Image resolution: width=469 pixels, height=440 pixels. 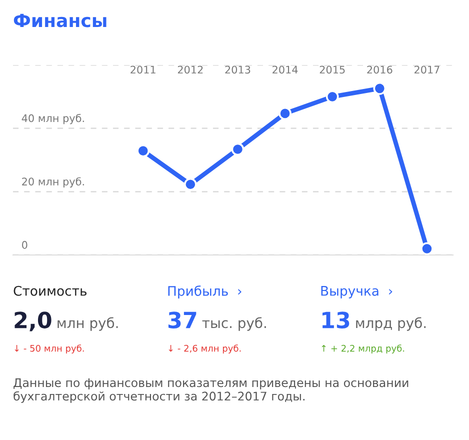 What do you see at coordinates (379, 70) in the screenshot?
I see `x-tick-label: 2016` at bounding box center [379, 70].